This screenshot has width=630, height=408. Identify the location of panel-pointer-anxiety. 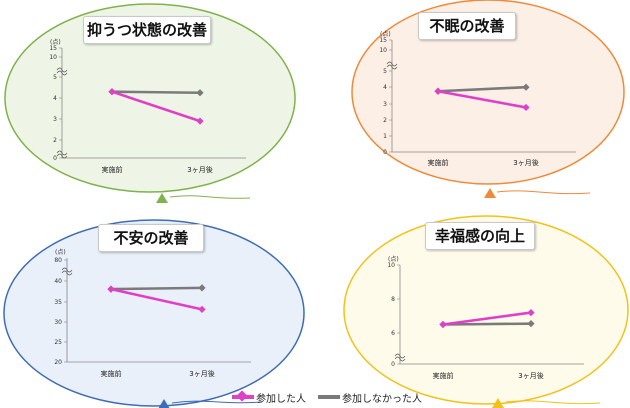
(164, 403).